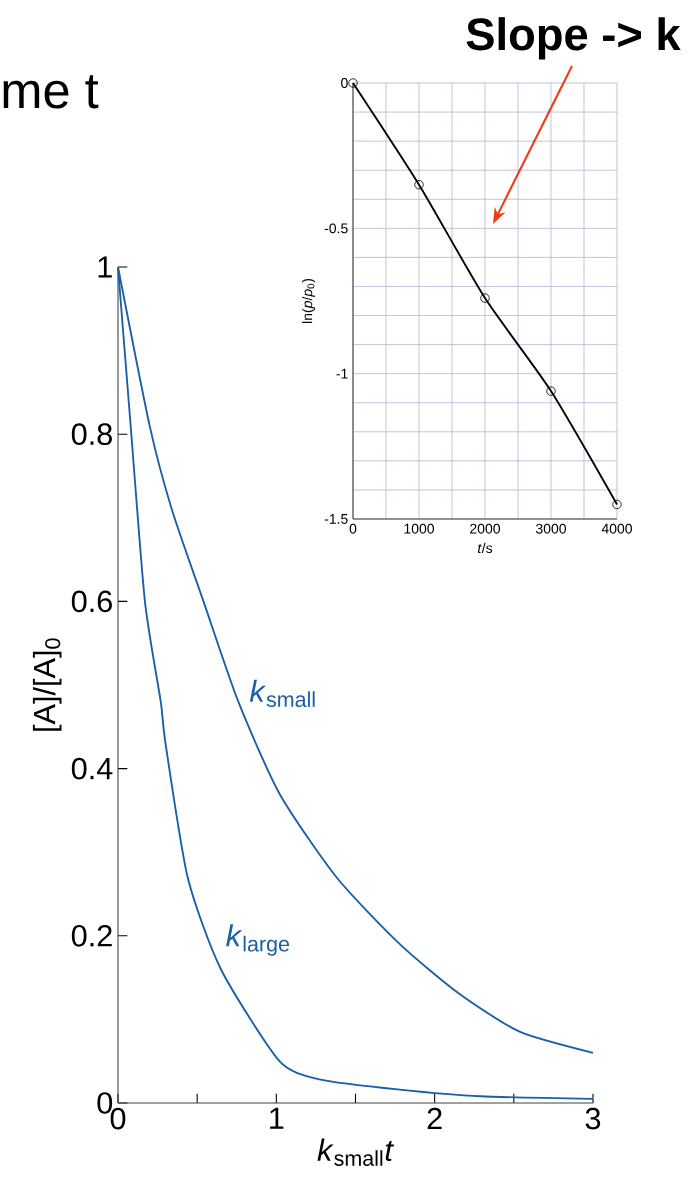 The image size is (696, 1182). What do you see at coordinates (277, 1118) in the screenshot?
I see `x-tick-label: 1` at bounding box center [277, 1118].